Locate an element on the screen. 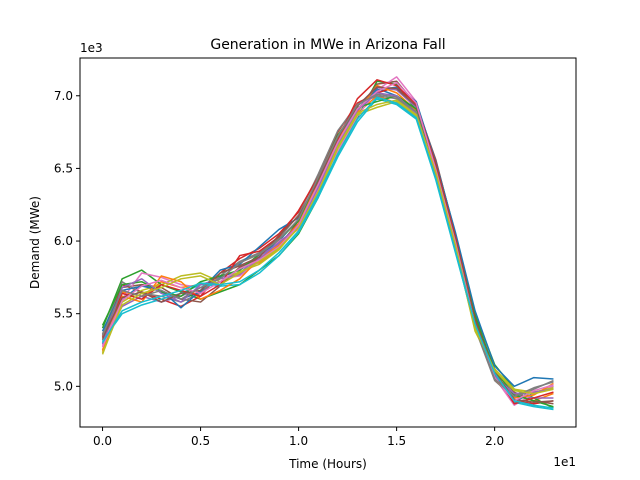 The width and height of the screenshot is (640, 480). chart-title: Generation in MWe in Arizona Fall is located at coordinates (327, 45).